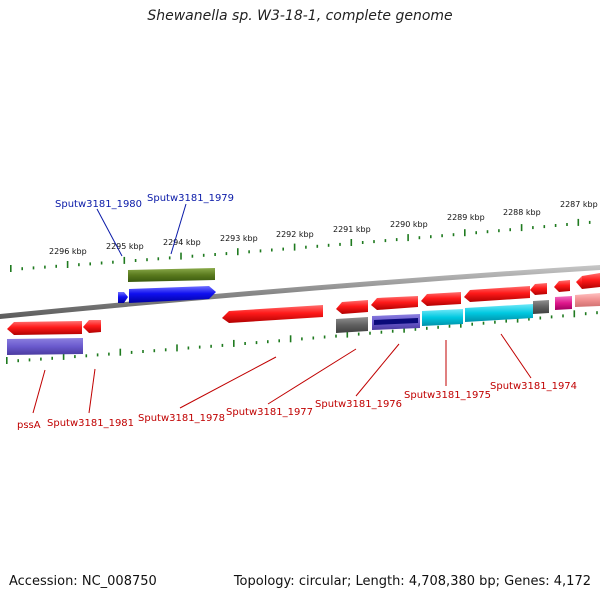 The height and width of the screenshot is (600, 600). Describe the element at coordinates (269, 412) in the screenshot. I see `gene-label-sputw3181-1977: Sputw3181_1977` at that location.